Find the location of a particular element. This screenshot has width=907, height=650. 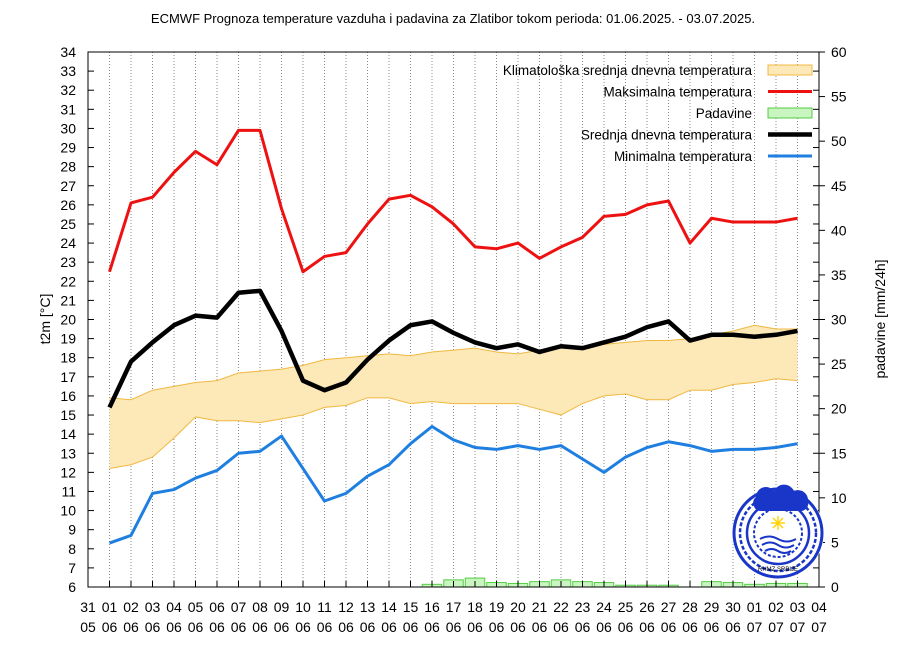

x-day-label: 11 is located at coordinates (324, 607).